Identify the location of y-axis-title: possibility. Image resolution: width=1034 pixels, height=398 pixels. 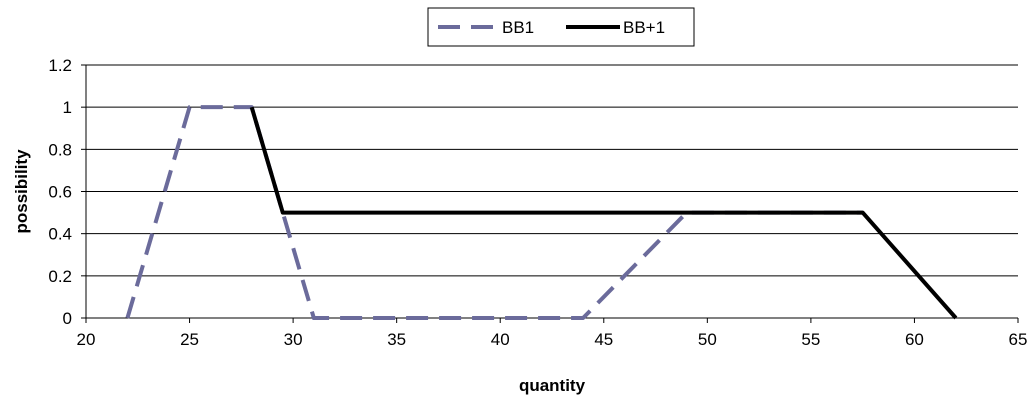
(21, 191).